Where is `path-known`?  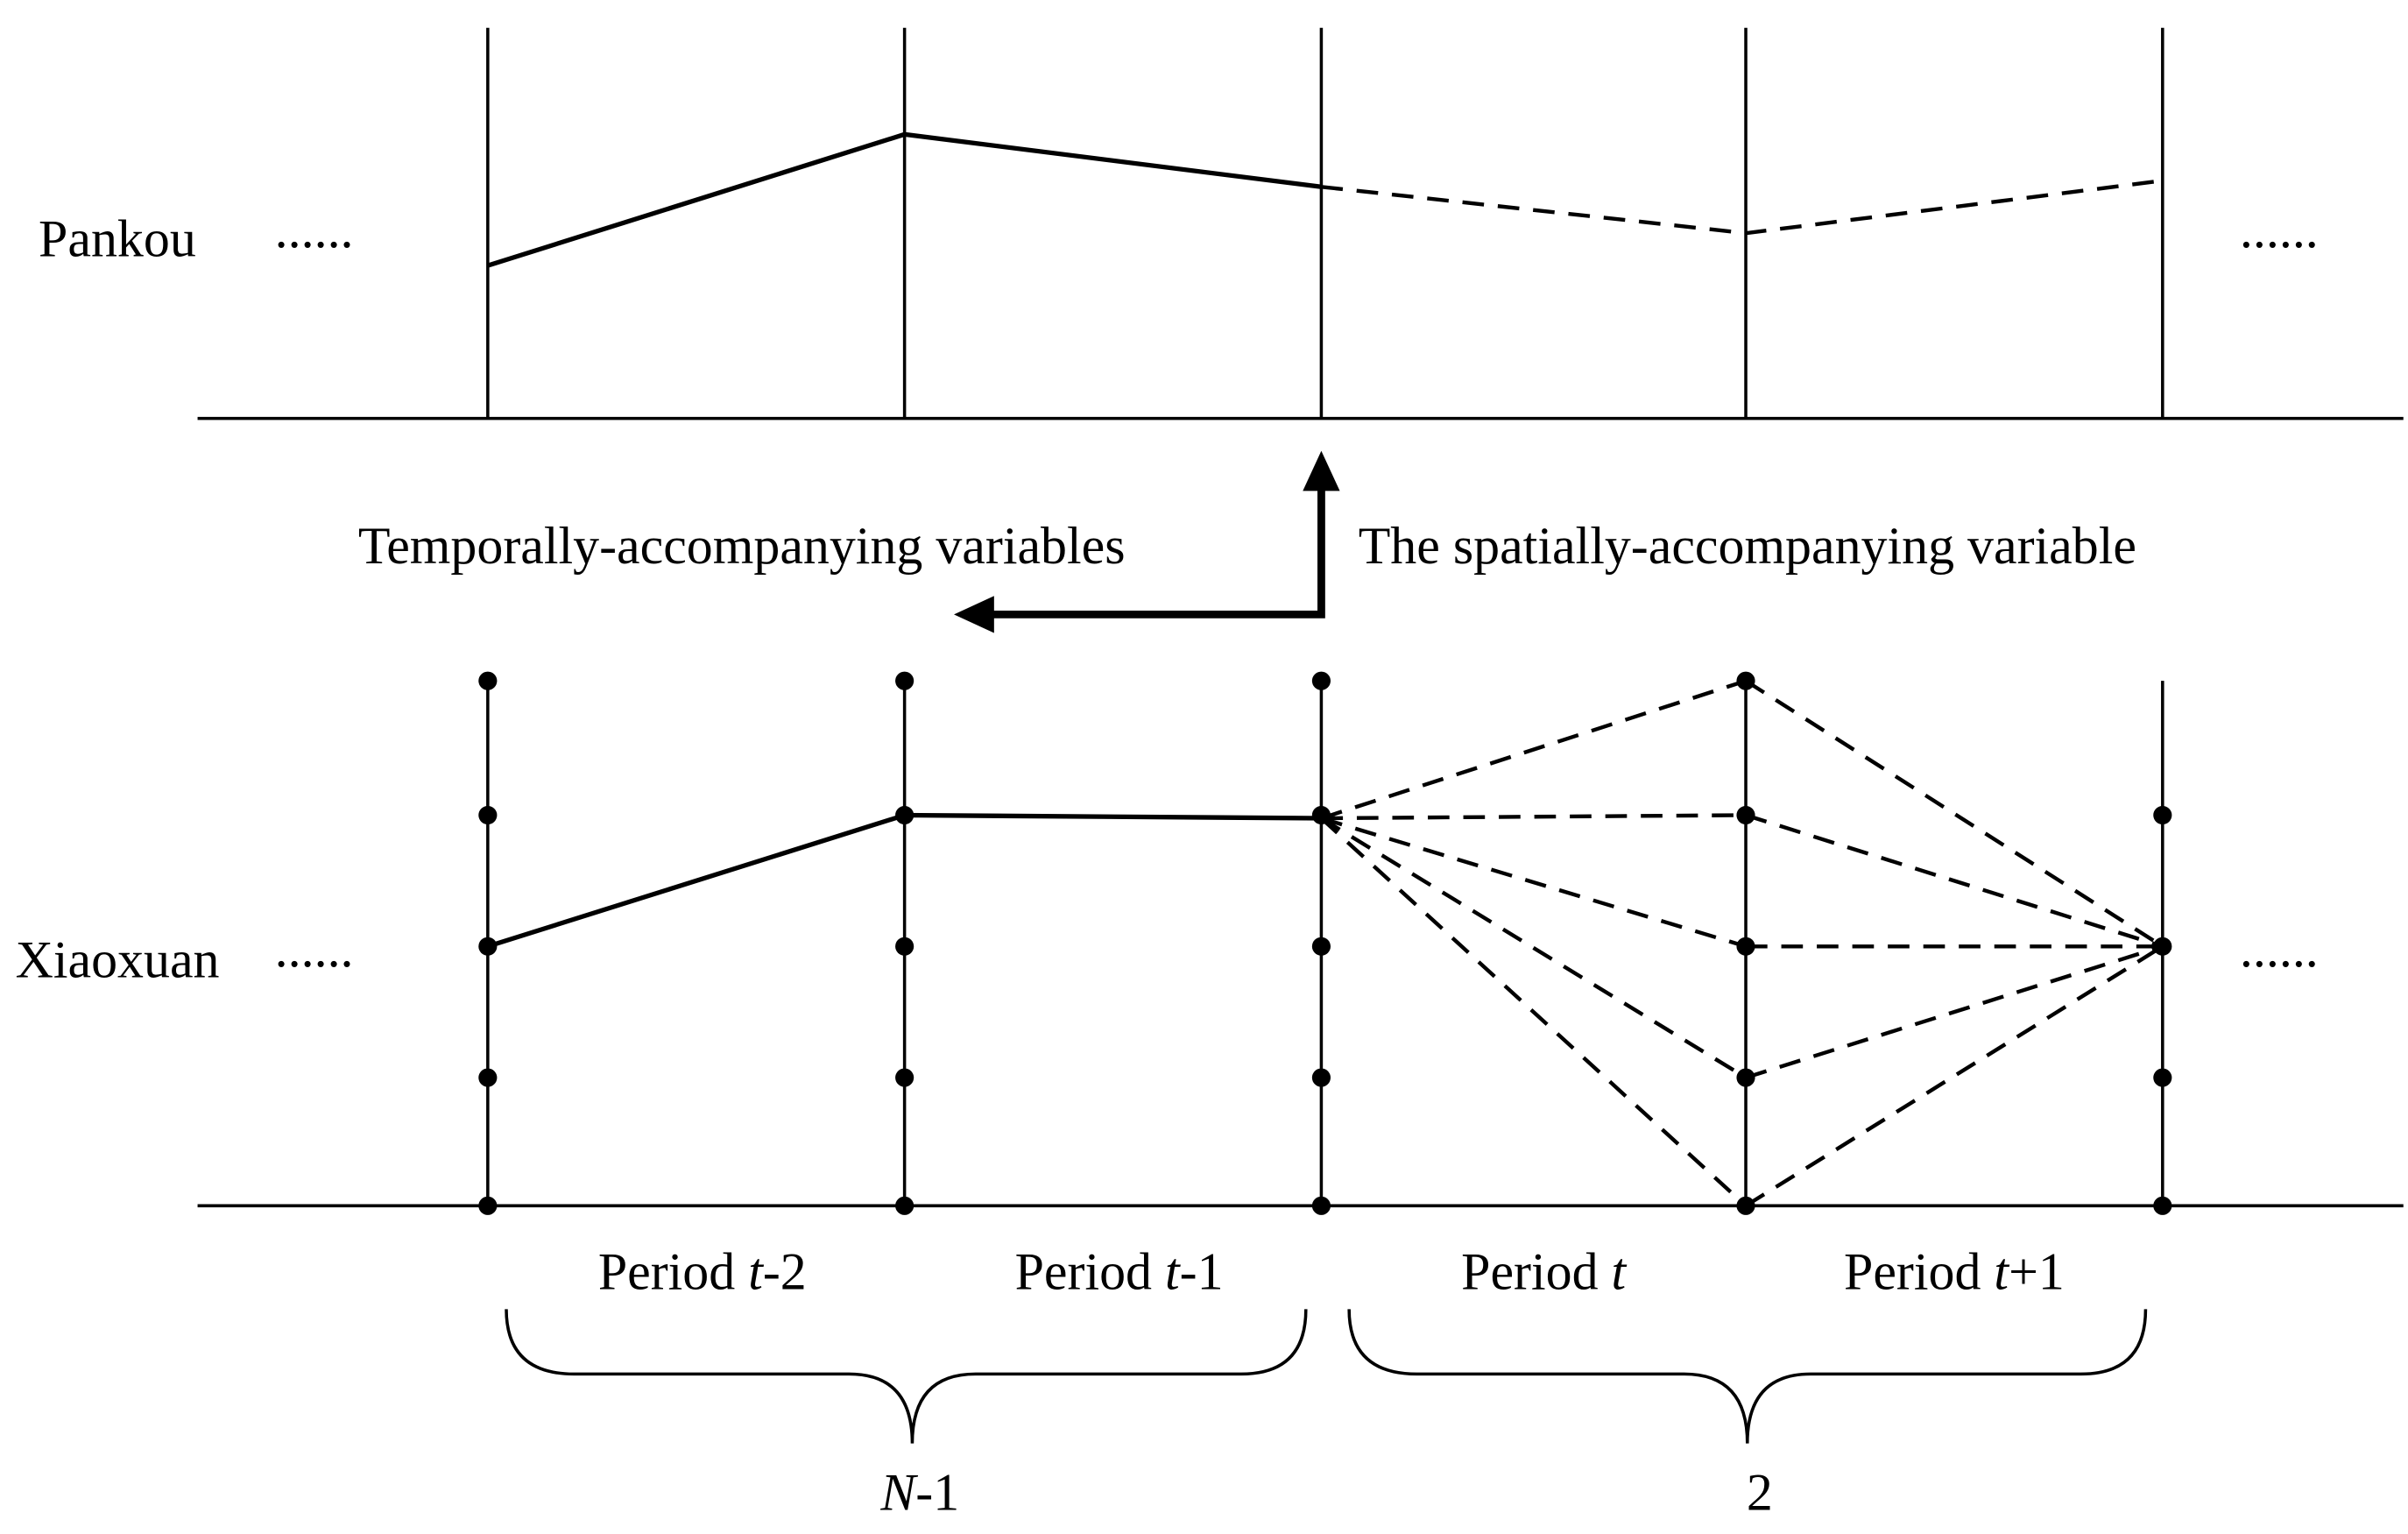
path-known is located at coordinates (904, 199).